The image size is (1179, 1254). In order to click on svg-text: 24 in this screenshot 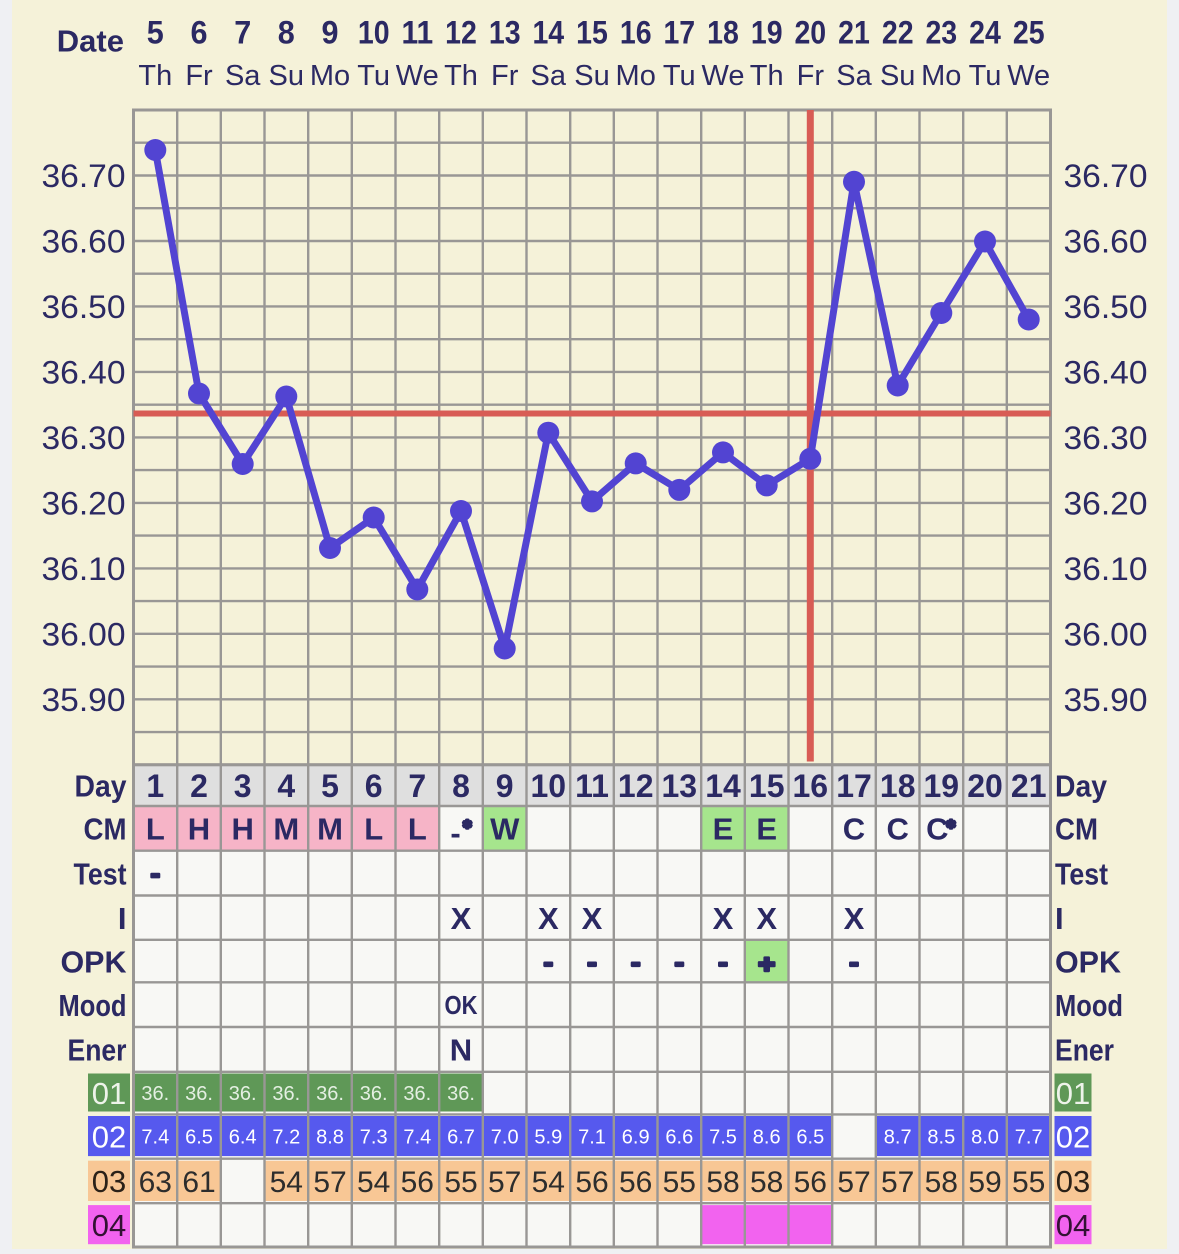, I will do `click(985, 33)`.